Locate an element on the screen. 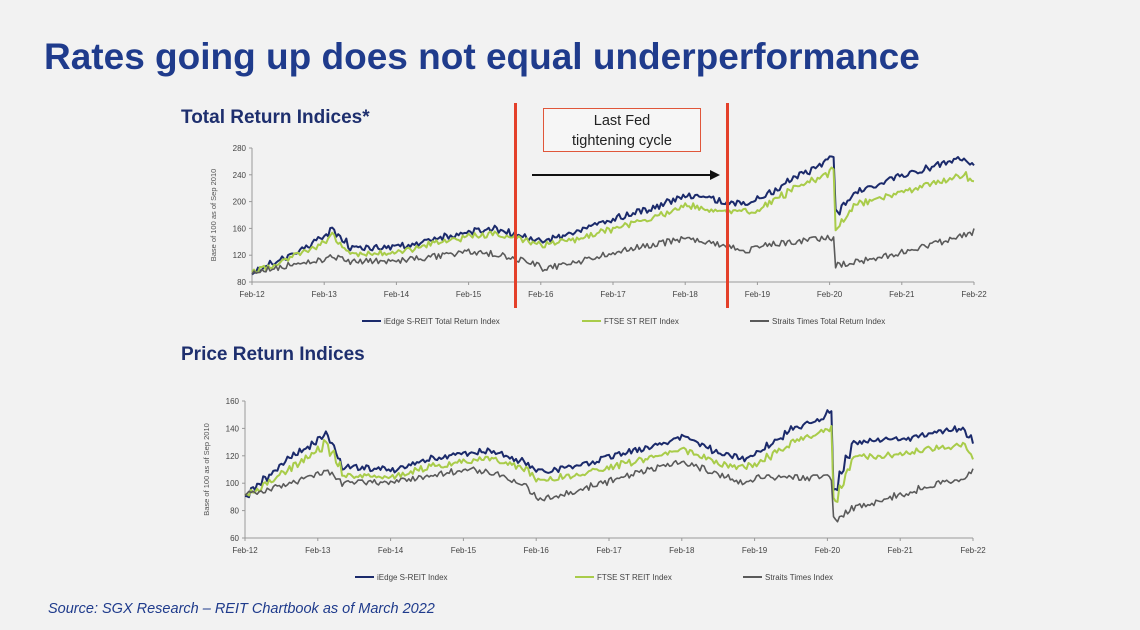 The width and height of the screenshot is (1140, 630). fed-cycle-end-line is located at coordinates (727, 205).